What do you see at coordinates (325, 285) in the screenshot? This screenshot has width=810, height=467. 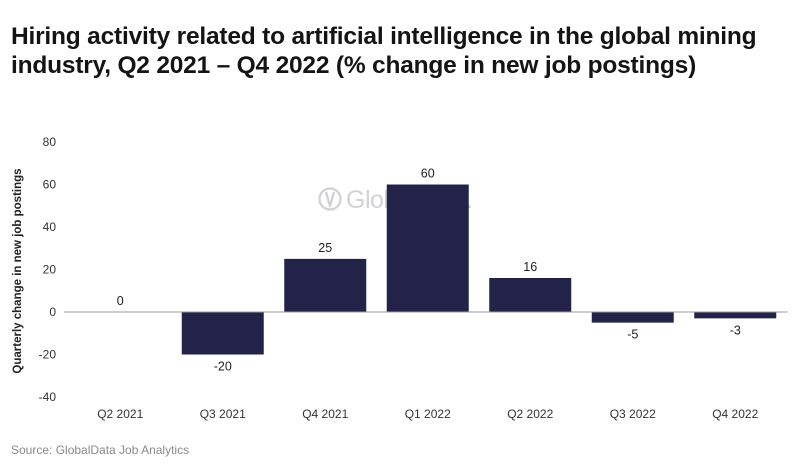 I see `bar-q4-2021` at bounding box center [325, 285].